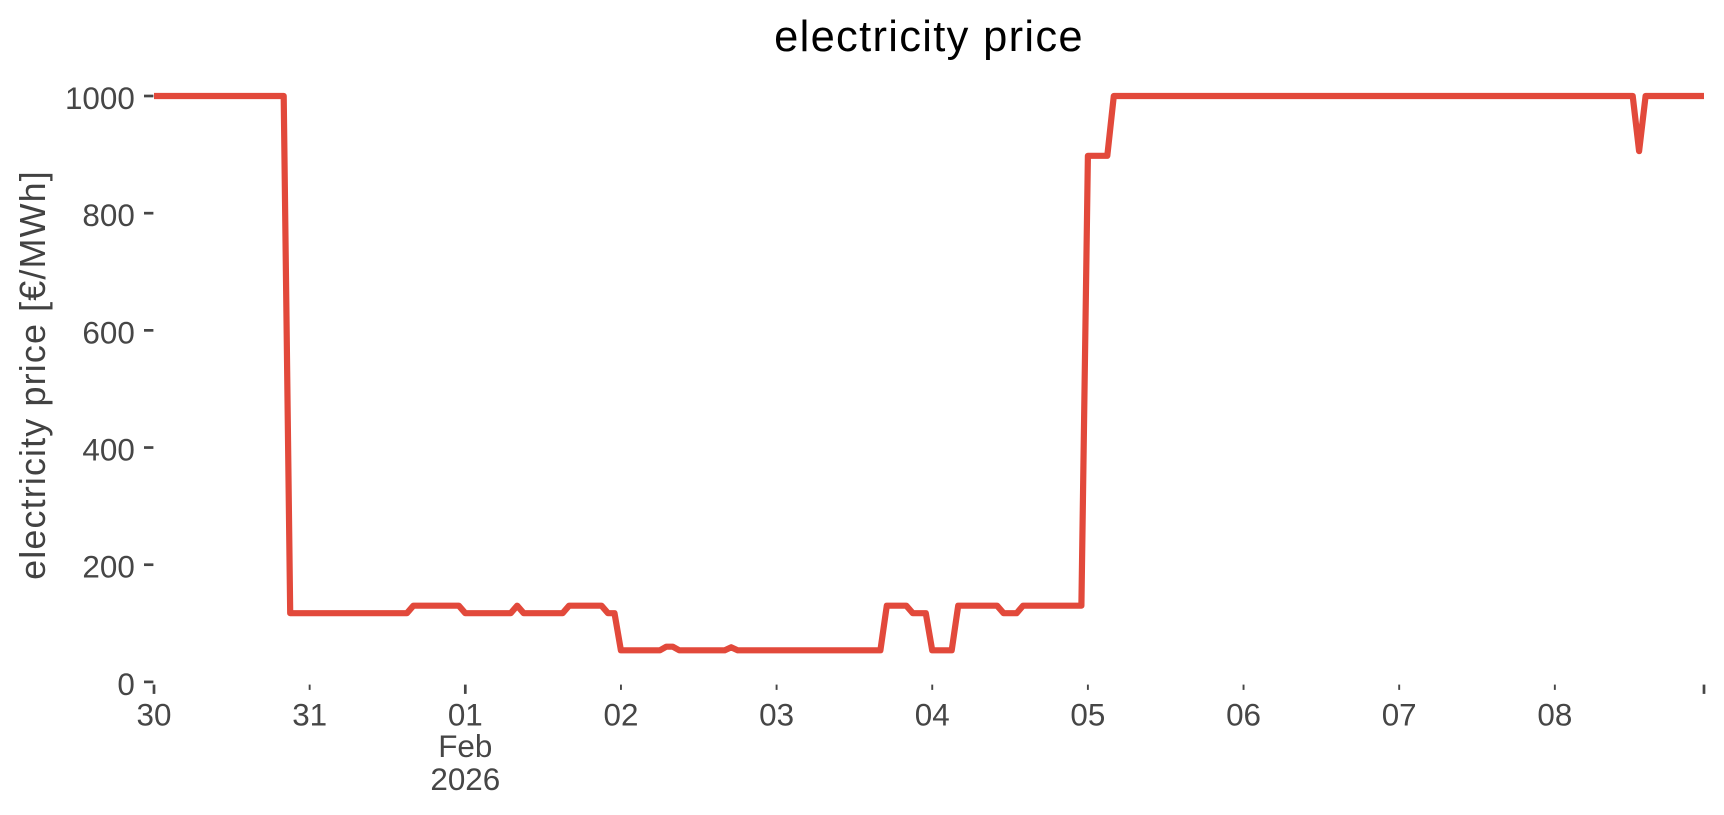 This screenshot has width=1724, height=815. I want to click on svg-text: Feb, so click(465, 746).